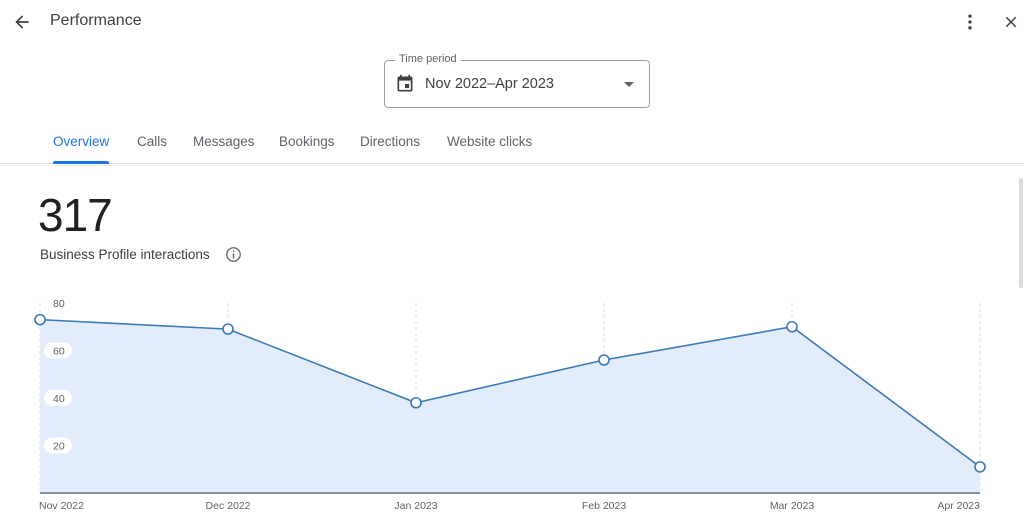 The width and height of the screenshot is (1024, 520). Describe the element at coordinates (75, 215) in the screenshot. I see `total-interactions: 317` at that location.